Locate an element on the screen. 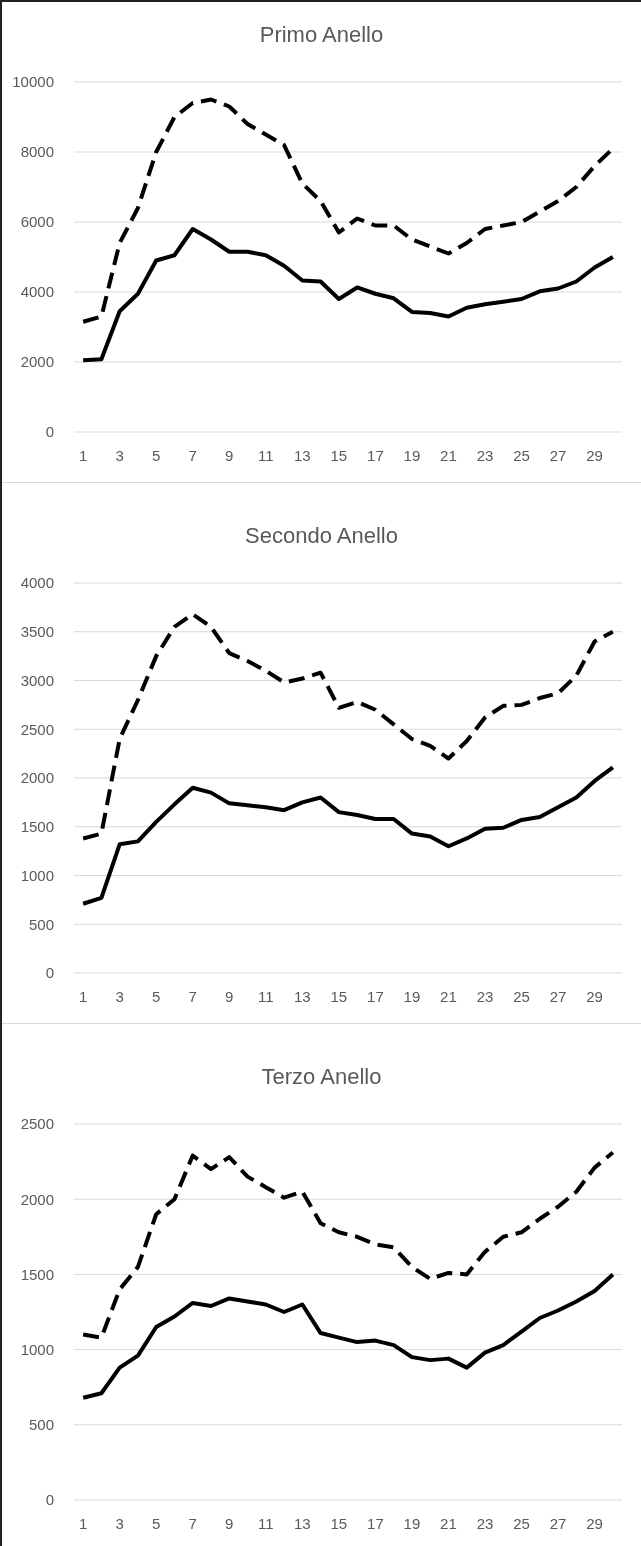  y-tick-label: 6000 is located at coordinates (37, 222).